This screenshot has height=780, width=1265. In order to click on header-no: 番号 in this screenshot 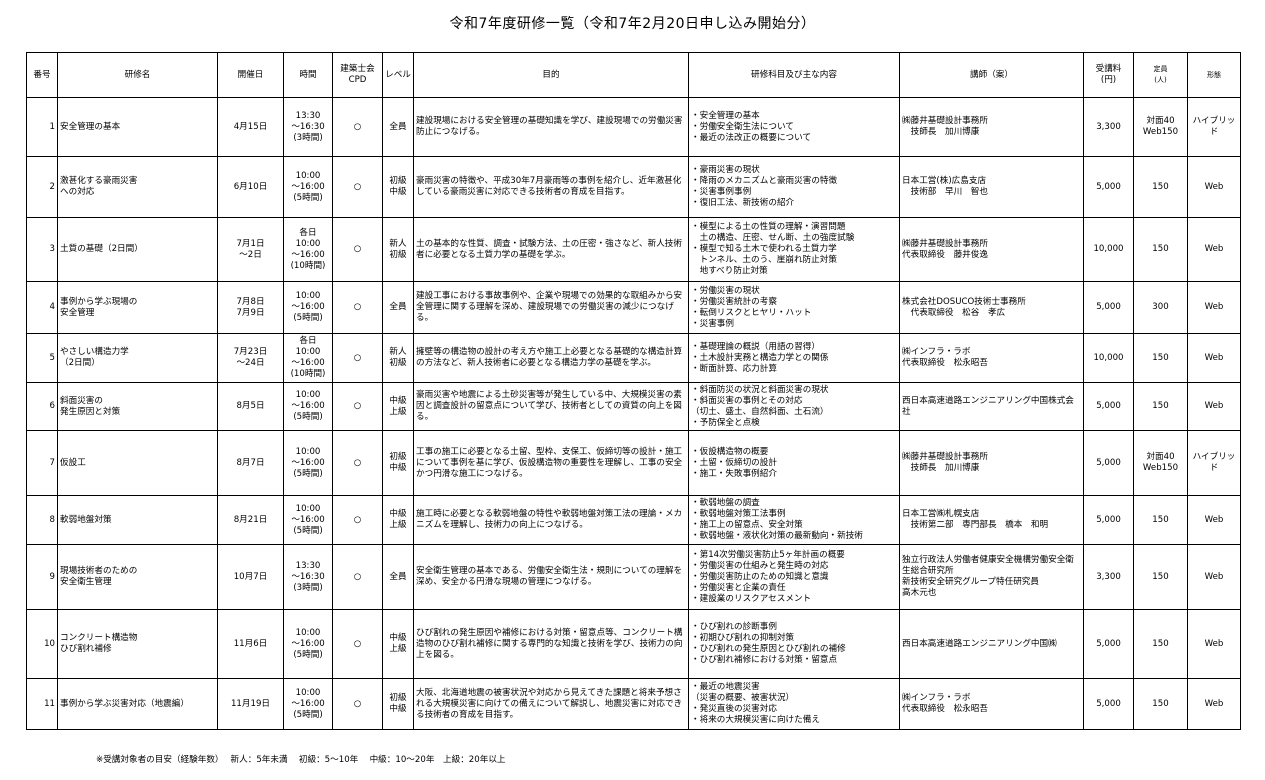, I will do `click(42, 75)`.